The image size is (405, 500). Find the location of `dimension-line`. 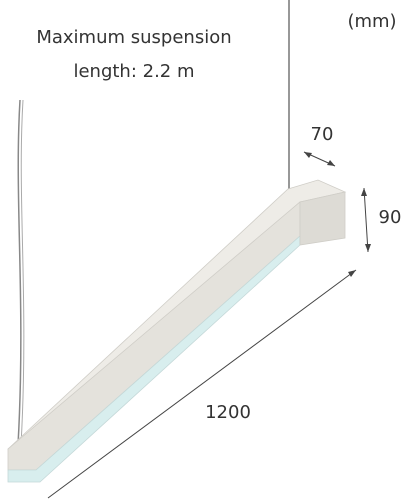

dimension-line is located at coordinates (366, 220).